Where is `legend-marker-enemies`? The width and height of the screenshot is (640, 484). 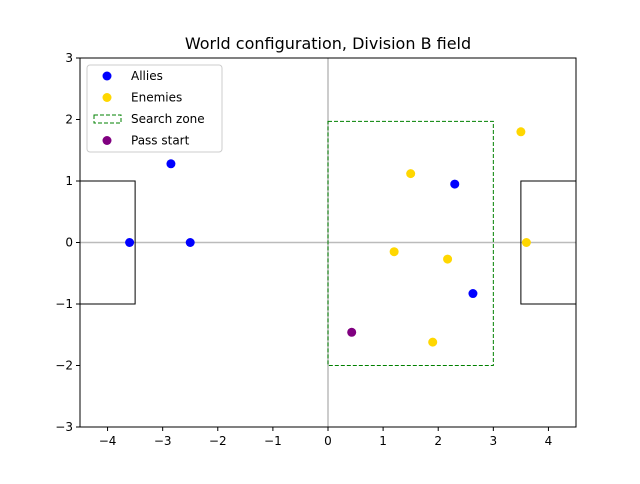
legend-marker-enemies is located at coordinates (107, 97).